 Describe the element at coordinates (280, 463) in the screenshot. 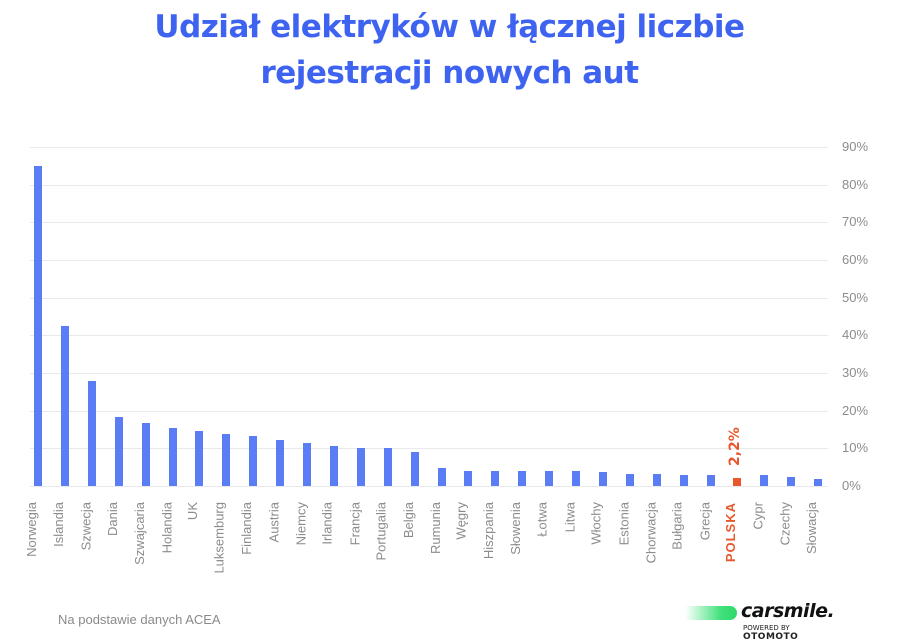

I see `bar-austria` at that location.